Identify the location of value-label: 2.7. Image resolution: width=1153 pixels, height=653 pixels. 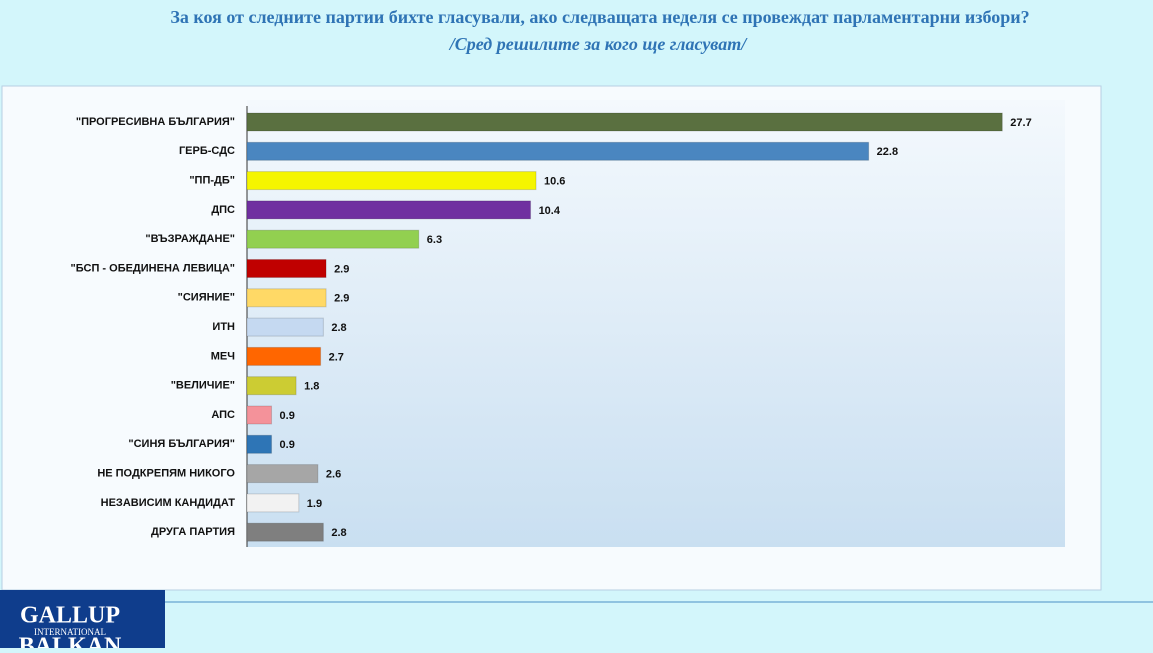
(336, 357).